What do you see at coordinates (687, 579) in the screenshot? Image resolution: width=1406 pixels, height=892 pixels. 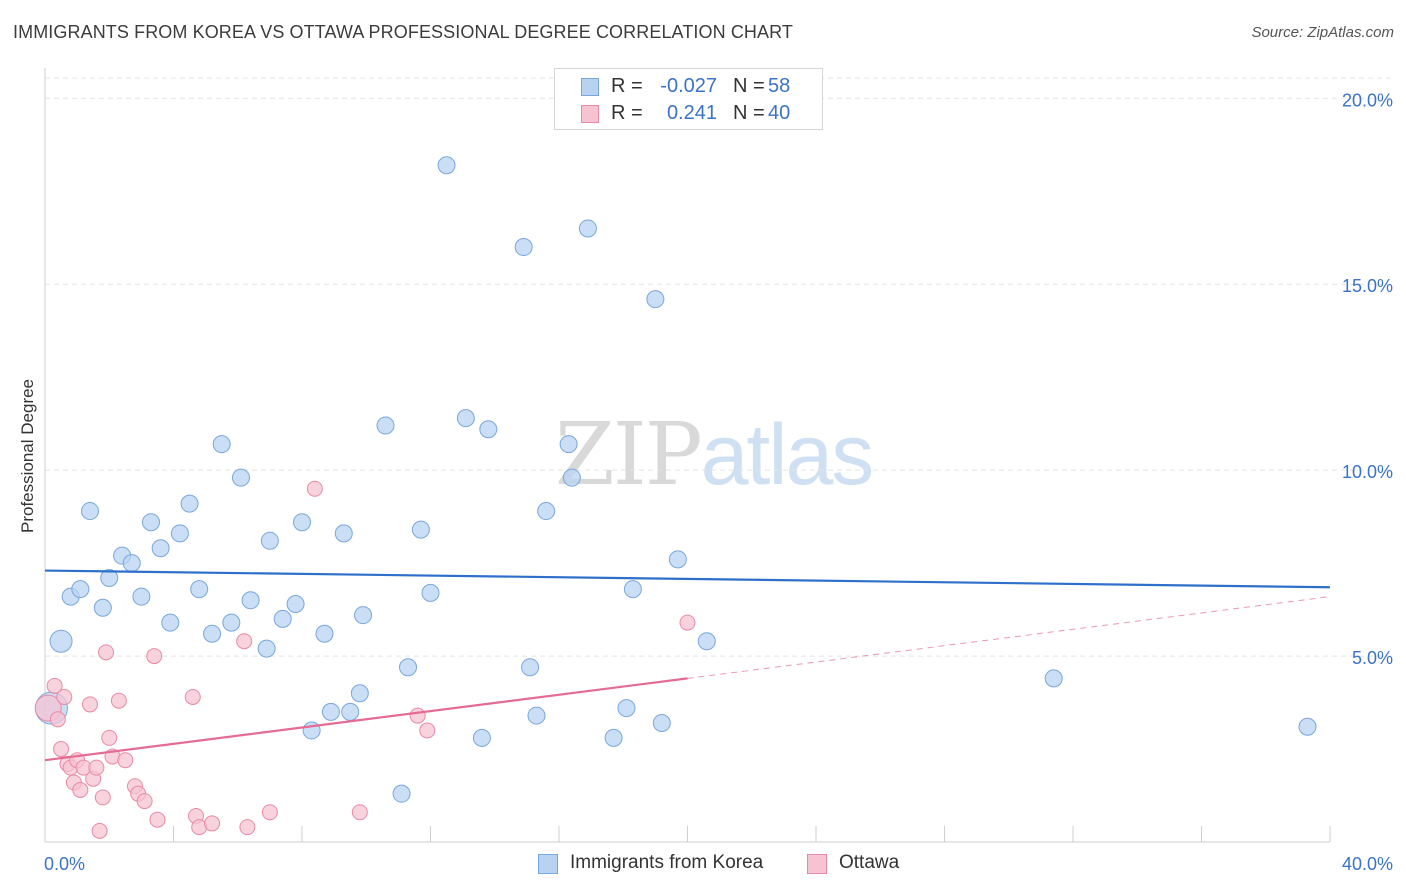 I see `korea-trend-line` at bounding box center [687, 579].